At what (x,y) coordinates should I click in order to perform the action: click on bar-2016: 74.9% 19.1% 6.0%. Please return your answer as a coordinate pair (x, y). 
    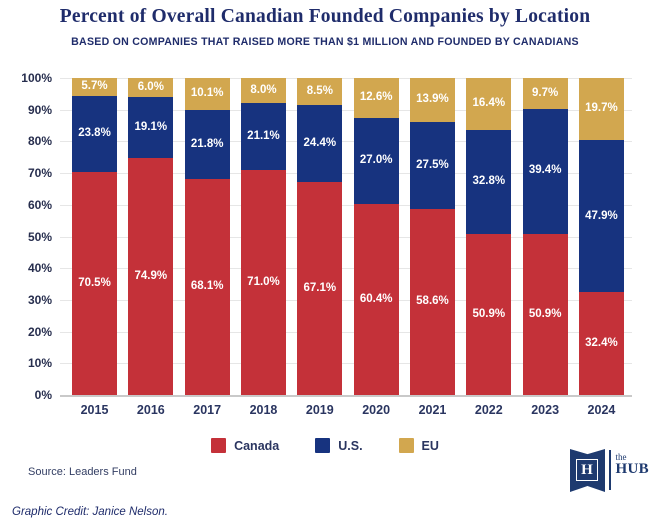
    Looking at the image, I should click on (151, 236).